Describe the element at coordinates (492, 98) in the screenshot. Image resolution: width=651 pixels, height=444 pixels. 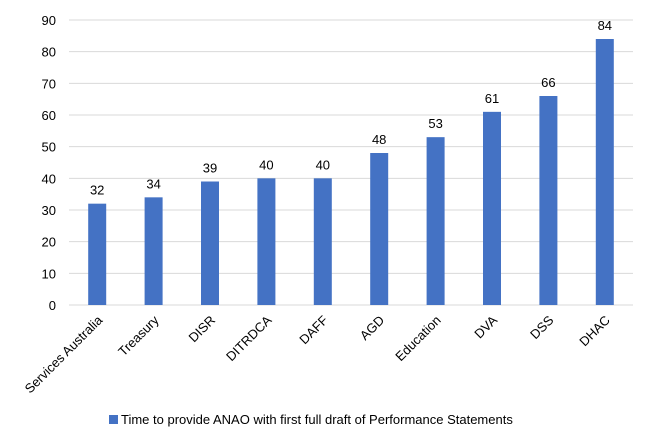
I see `data-label: 61` at that location.